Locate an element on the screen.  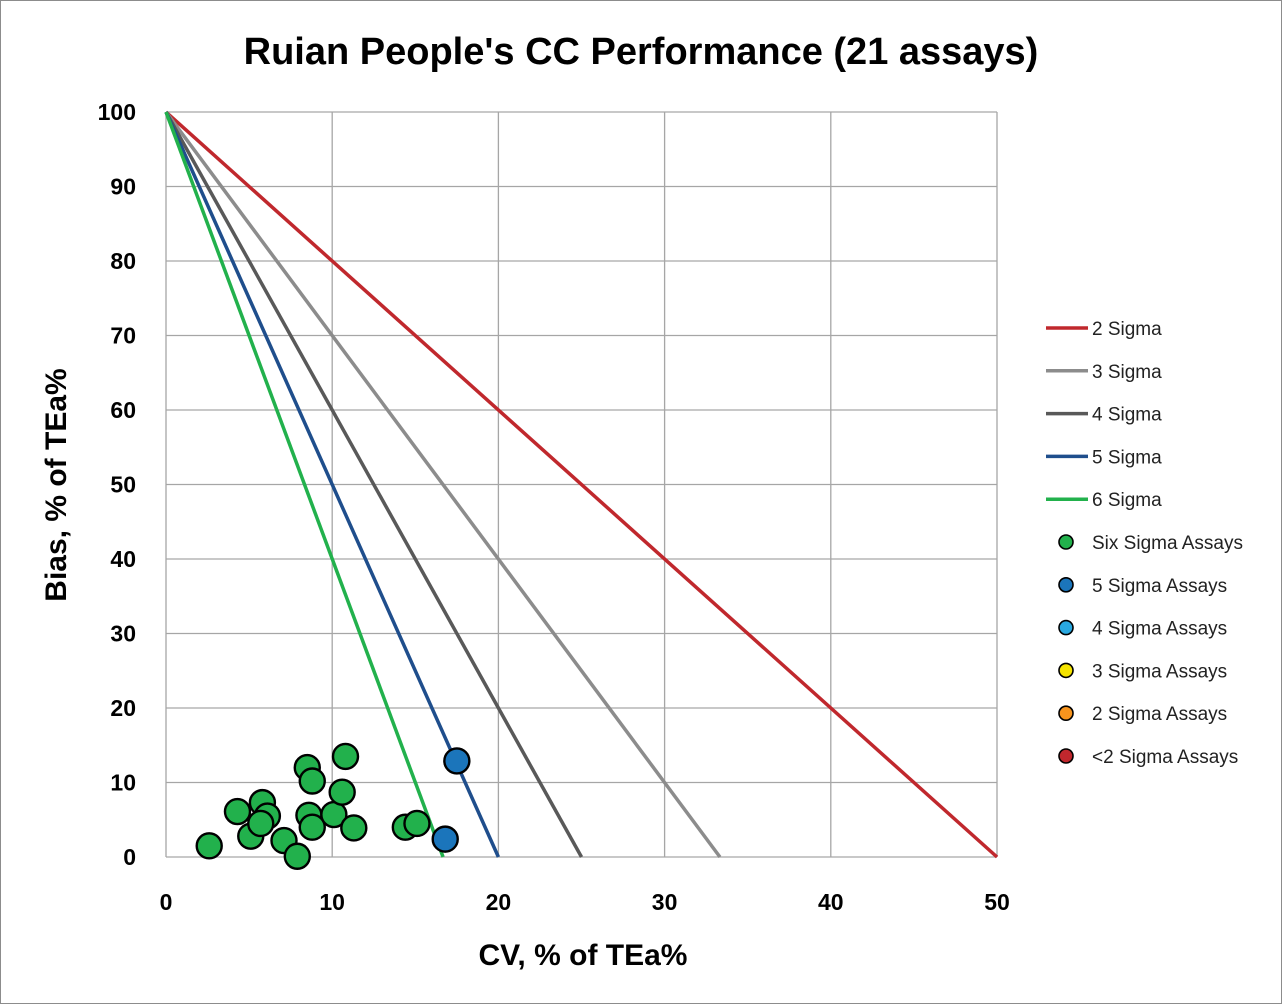
assay-points is located at coordinates (333, 806).